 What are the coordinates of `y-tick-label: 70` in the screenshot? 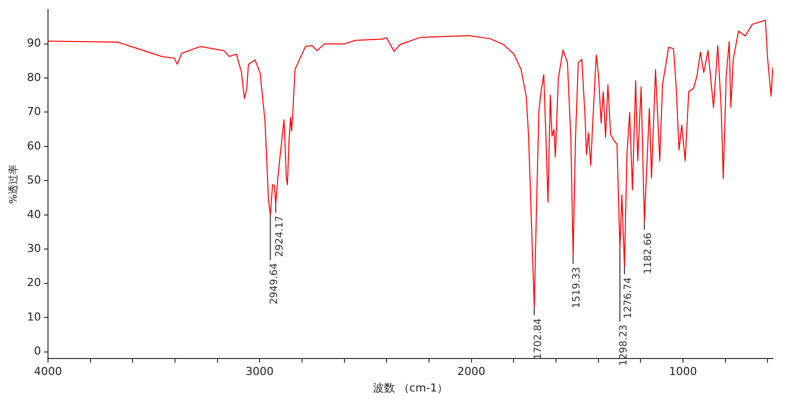 It's located at (33, 111).